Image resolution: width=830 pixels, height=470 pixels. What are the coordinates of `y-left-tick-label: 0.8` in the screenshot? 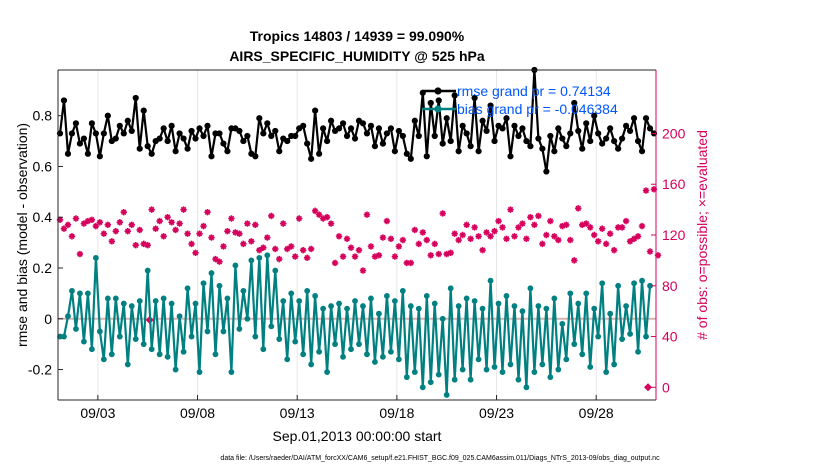 It's located at (43, 116).